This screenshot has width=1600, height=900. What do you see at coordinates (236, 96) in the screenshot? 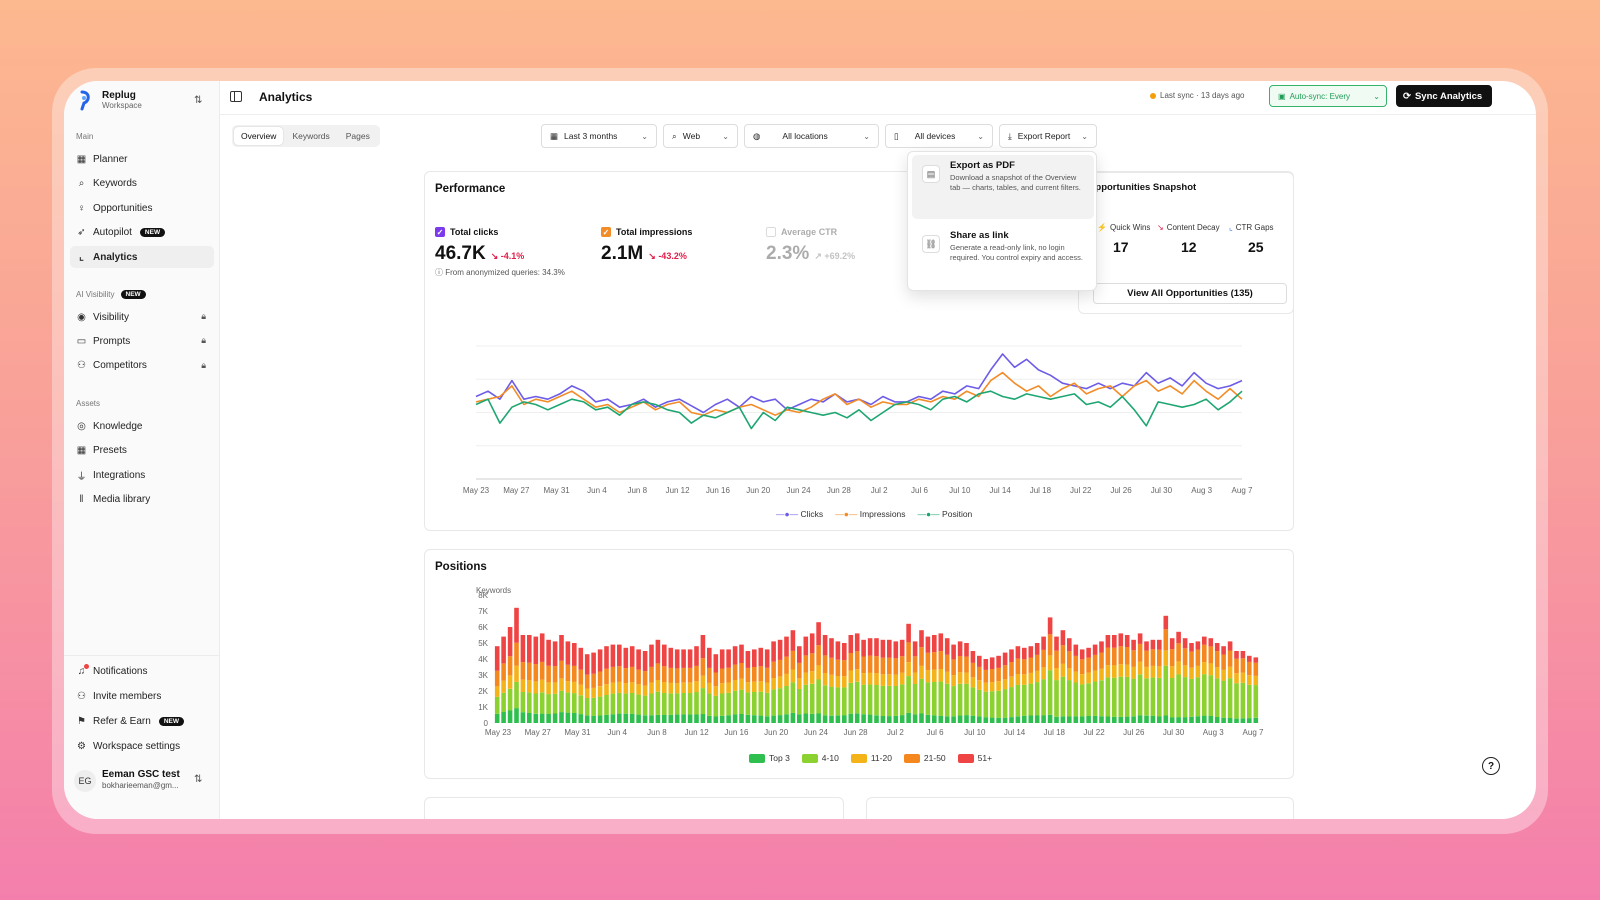
I see `sidebar-toggle-icon` at bounding box center [236, 96].